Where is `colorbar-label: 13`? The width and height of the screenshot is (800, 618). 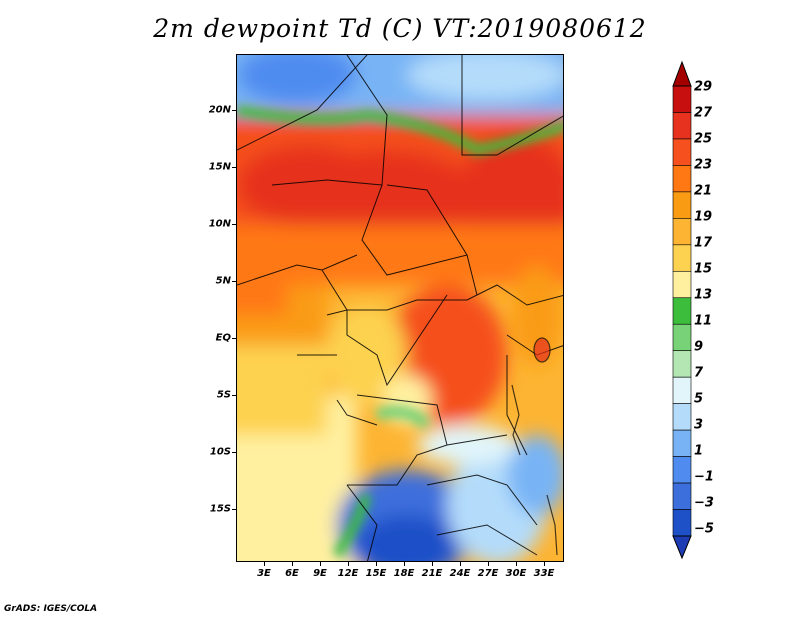
colorbar-label: 13 is located at coordinates (703, 295).